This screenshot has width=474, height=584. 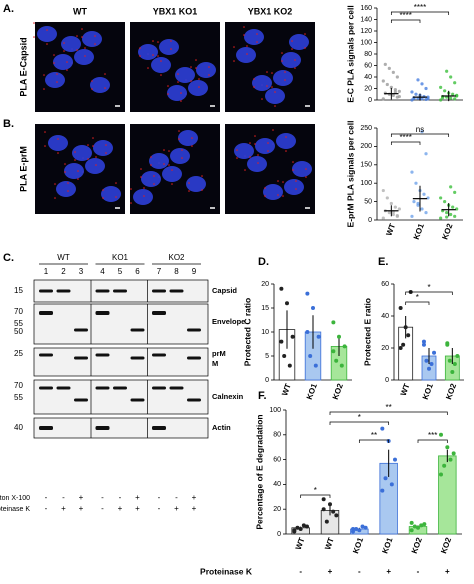 What do you see at coordinates (226, 571) in the screenshot?
I see `row-label: Proteinase K` at bounding box center [226, 571].